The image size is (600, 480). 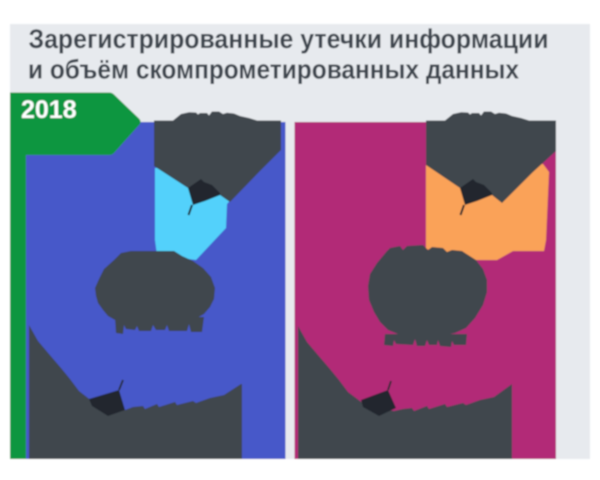 What do you see at coordinates (49, 110) in the screenshot?
I see `svg-text: 2018` at bounding box center [49, 110].